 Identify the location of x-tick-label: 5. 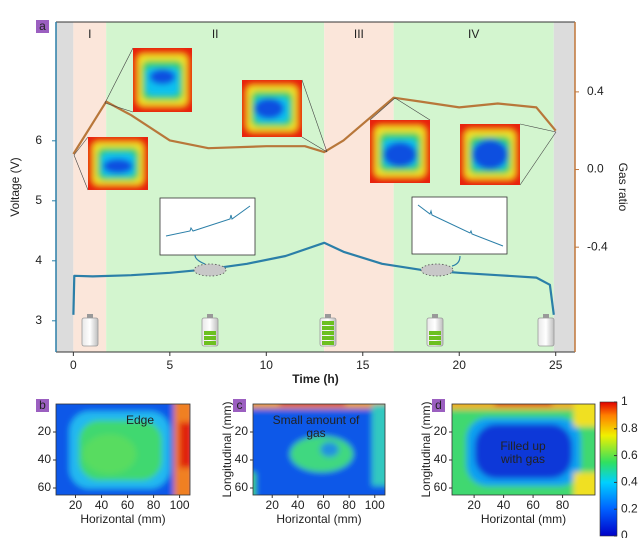
(169, 365).